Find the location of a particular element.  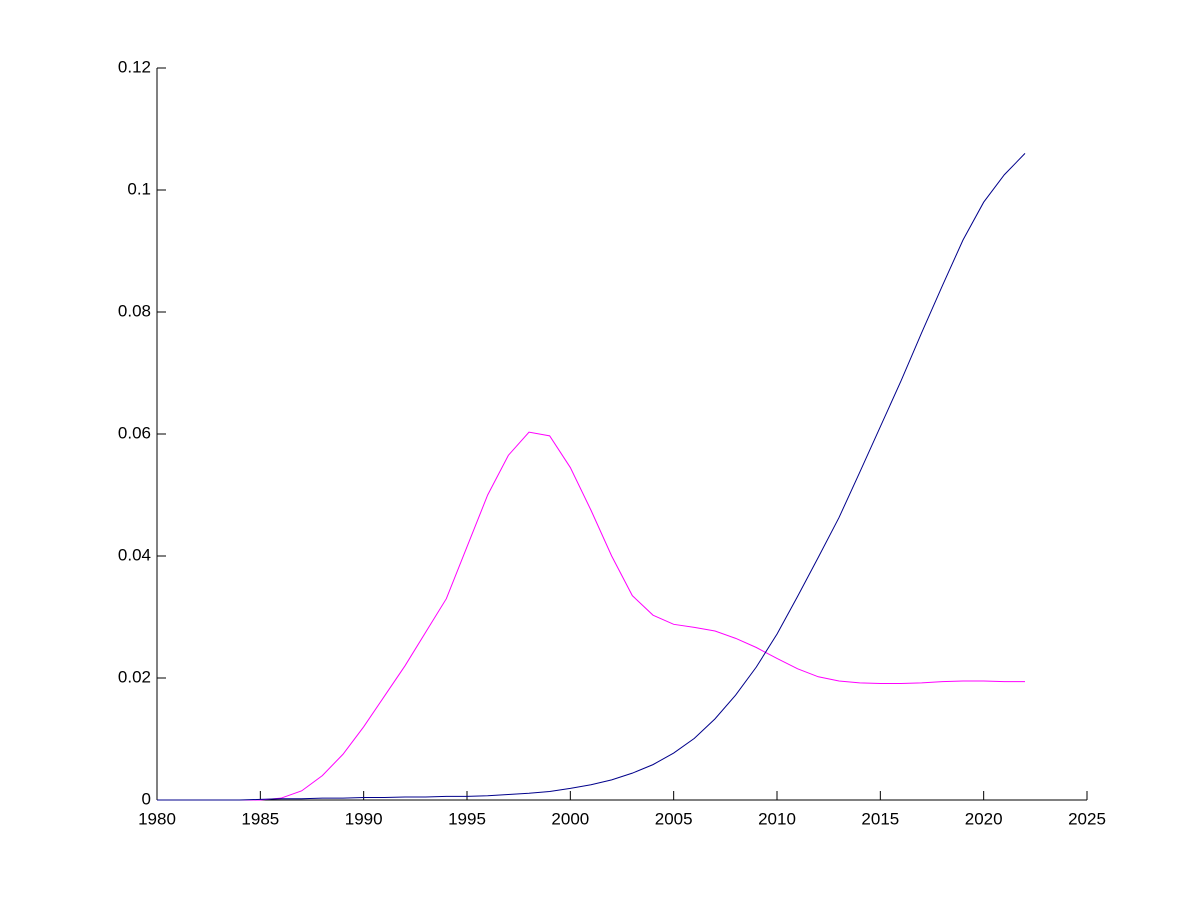

y-tick-label: 0.04 is located at coordinates (134, 554).